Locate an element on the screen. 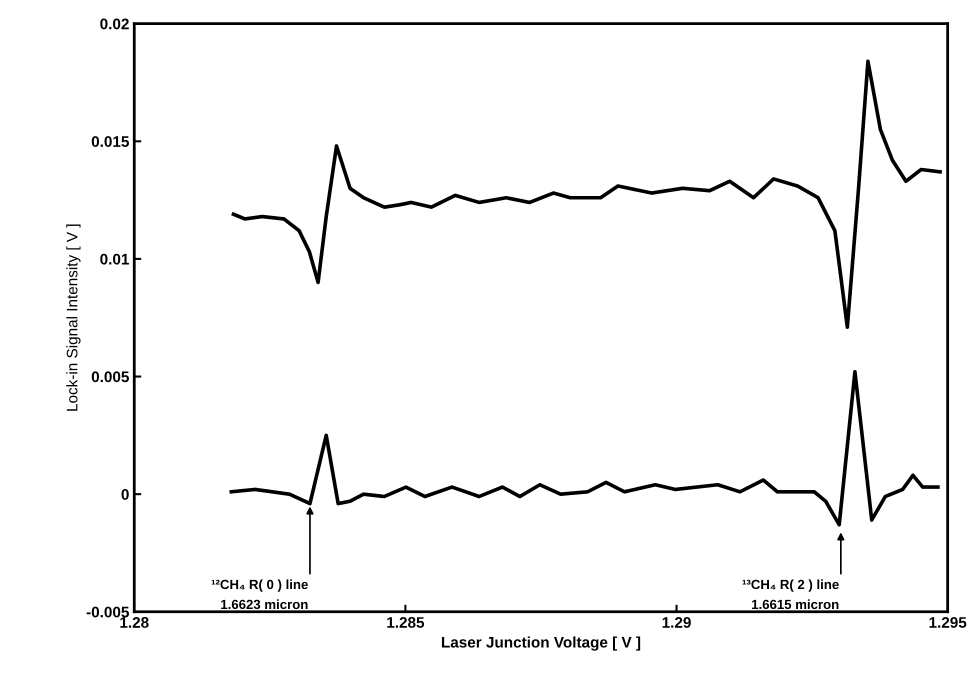 The height and width of the screenshot is (676, 980). y-tick-label: 0.005 is located at coordinates (110, 376).